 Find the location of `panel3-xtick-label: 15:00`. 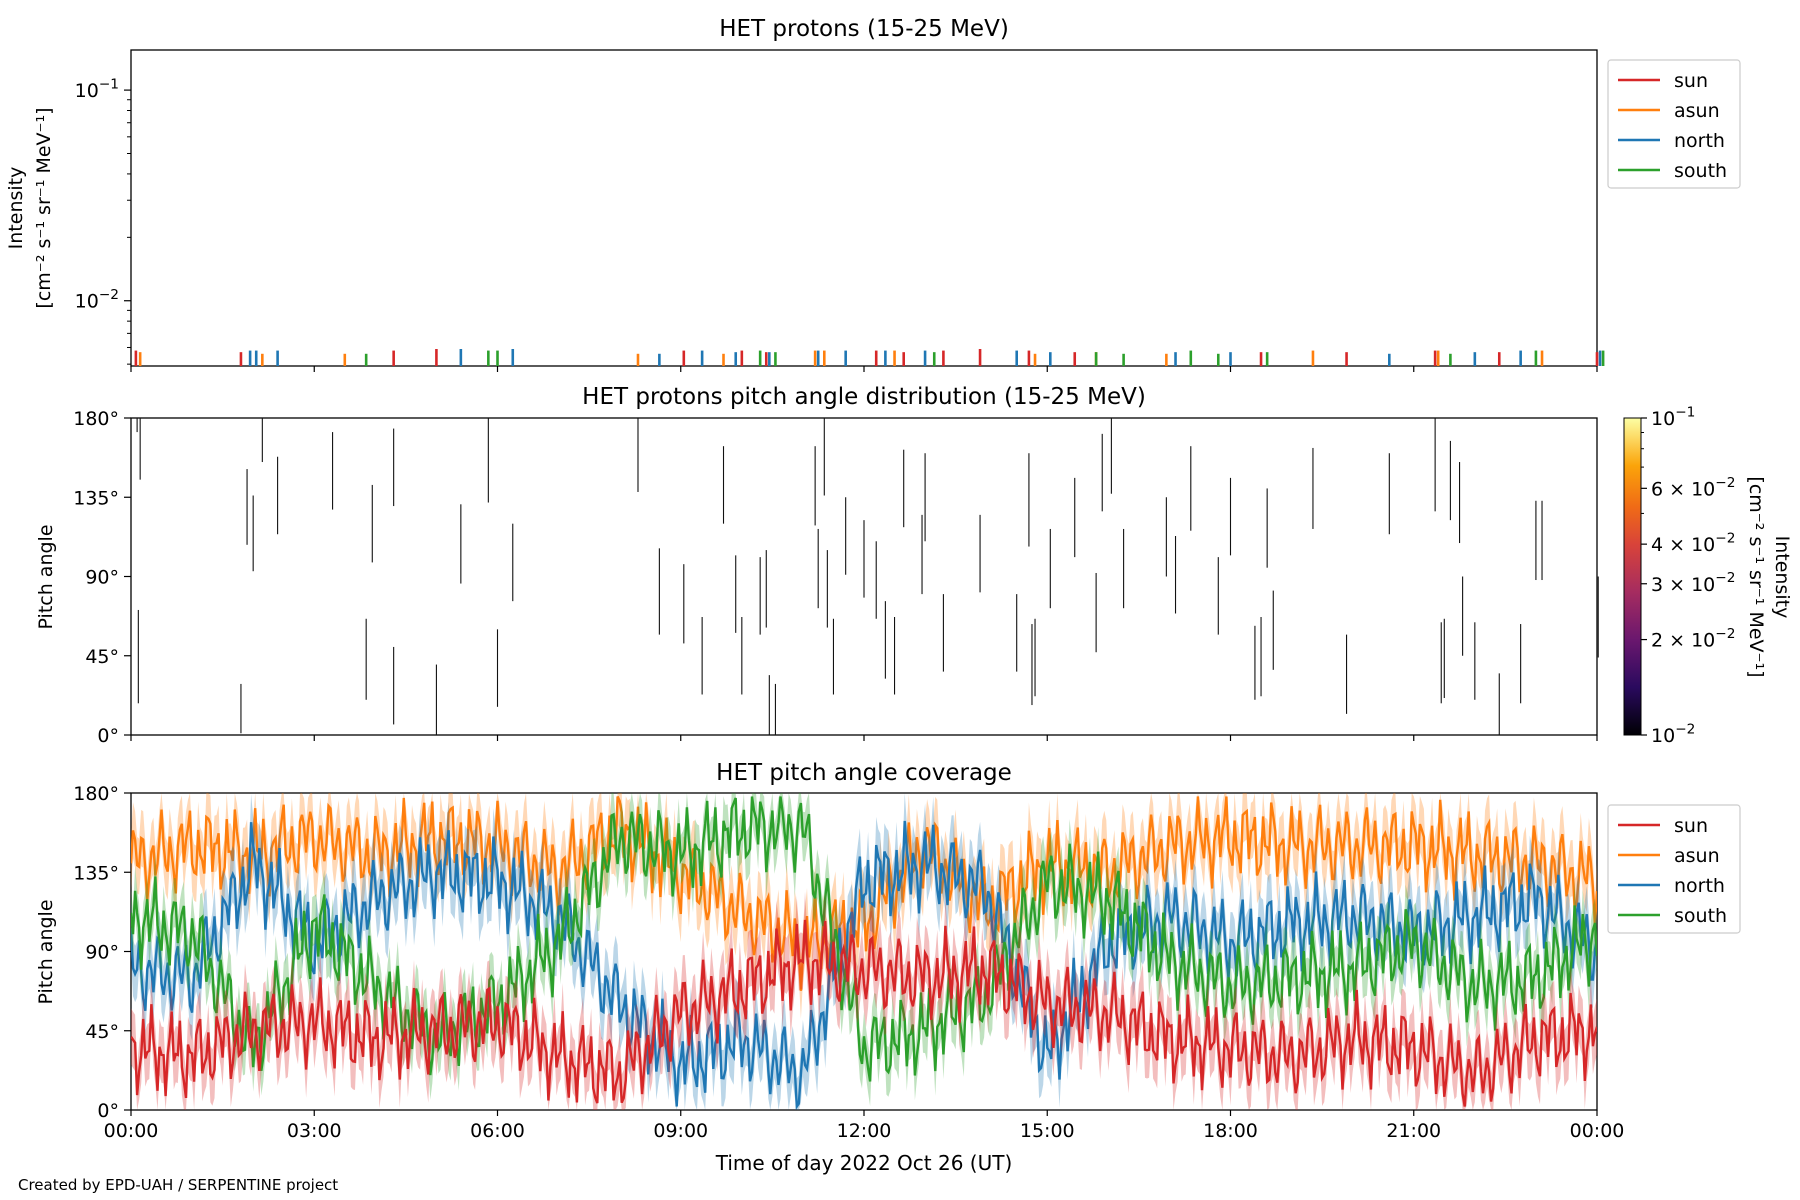

panel3-xtick-label: 15:00 is located at coordinates (1047, 1131).